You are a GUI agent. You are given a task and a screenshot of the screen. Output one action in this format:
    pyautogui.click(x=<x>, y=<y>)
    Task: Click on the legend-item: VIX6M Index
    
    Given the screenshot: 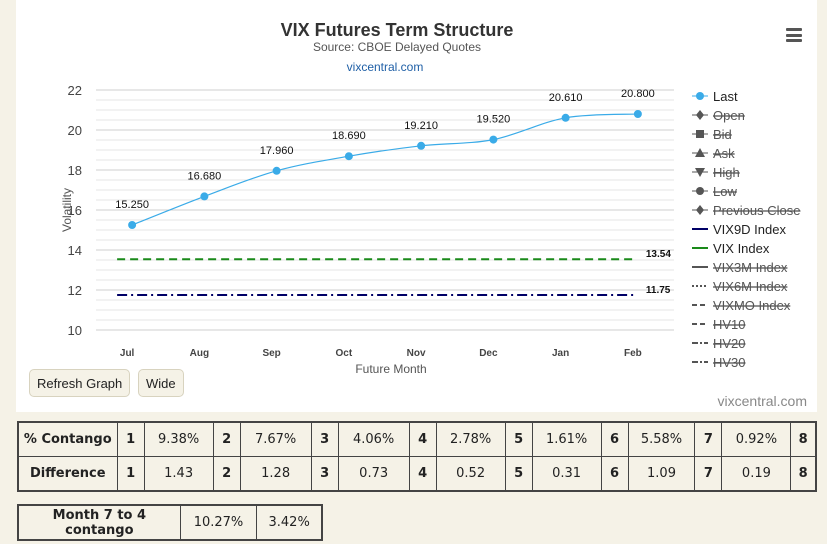 What is the action you would take?
    pyautogui.click(x=750, y=286)
    